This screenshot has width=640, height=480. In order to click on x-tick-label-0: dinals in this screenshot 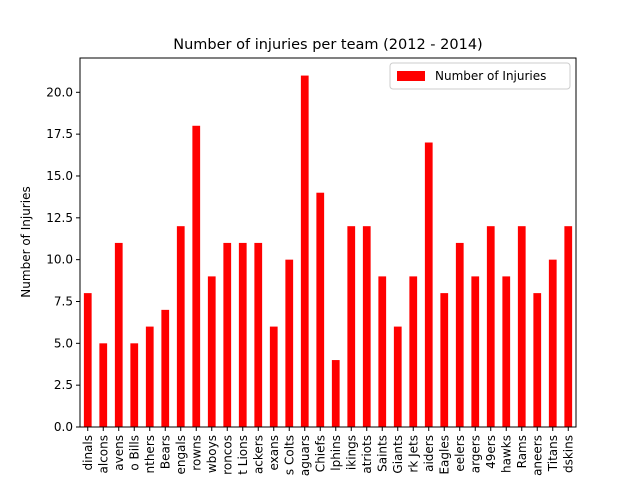, I will do `click(88, 453)`.